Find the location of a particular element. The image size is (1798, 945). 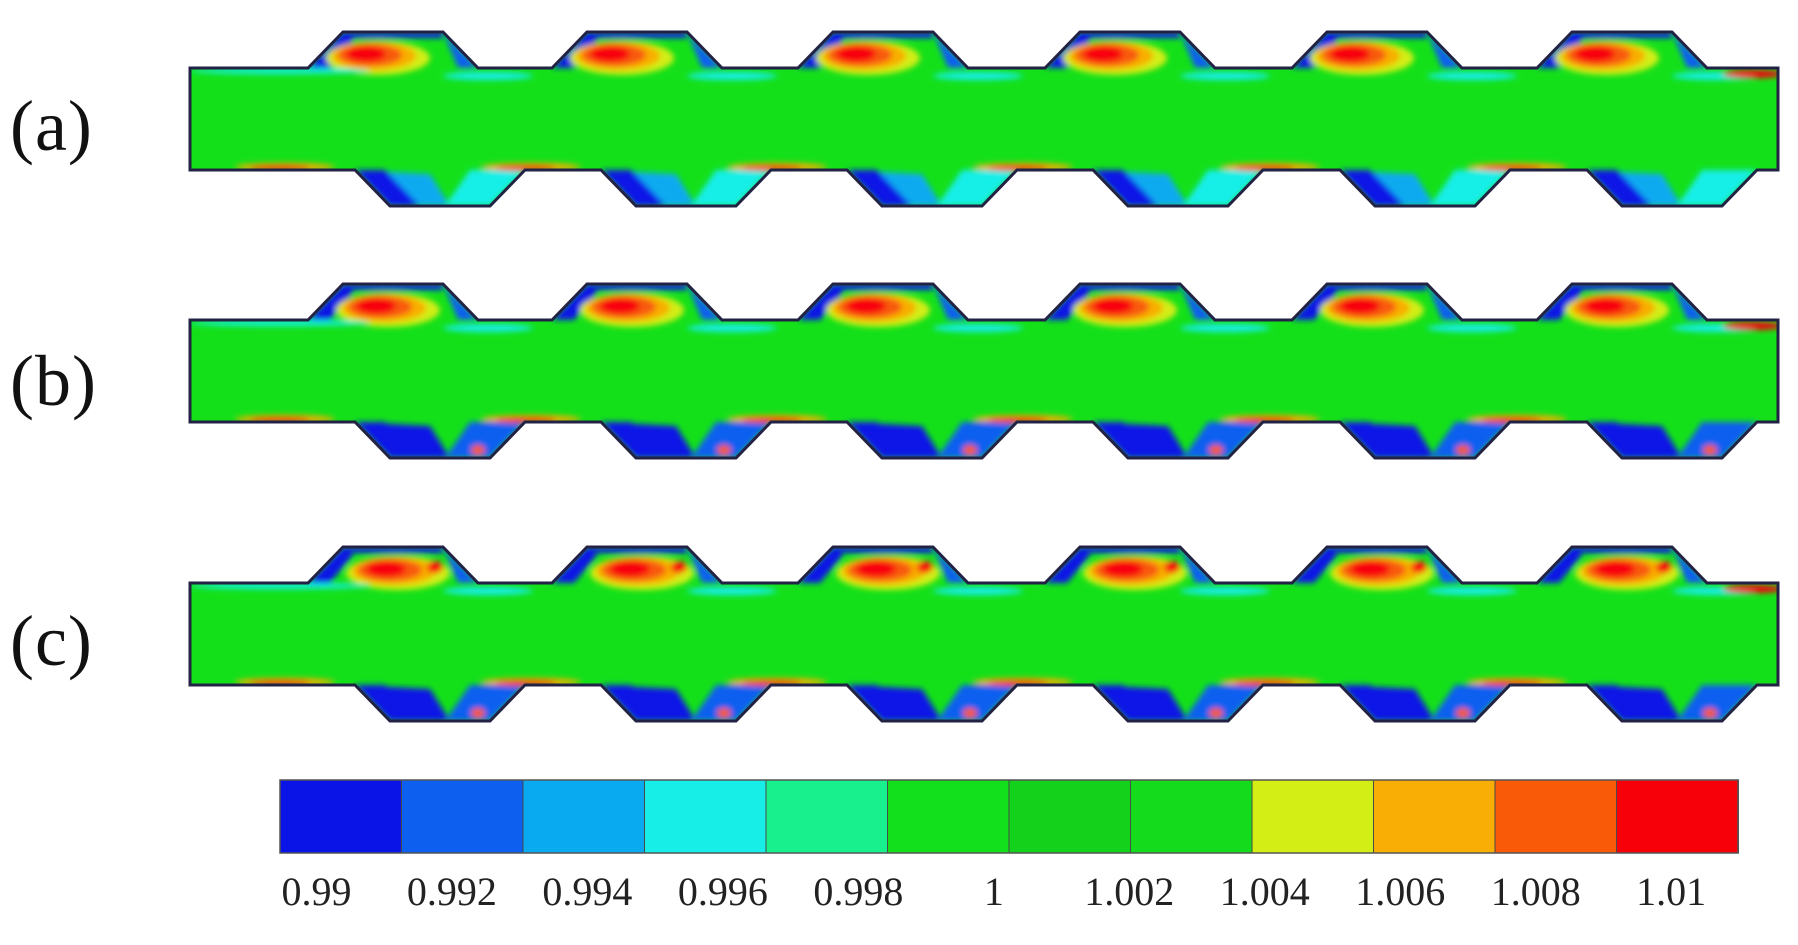

panel-label-b: (b) is located at coordinates (53, 381).